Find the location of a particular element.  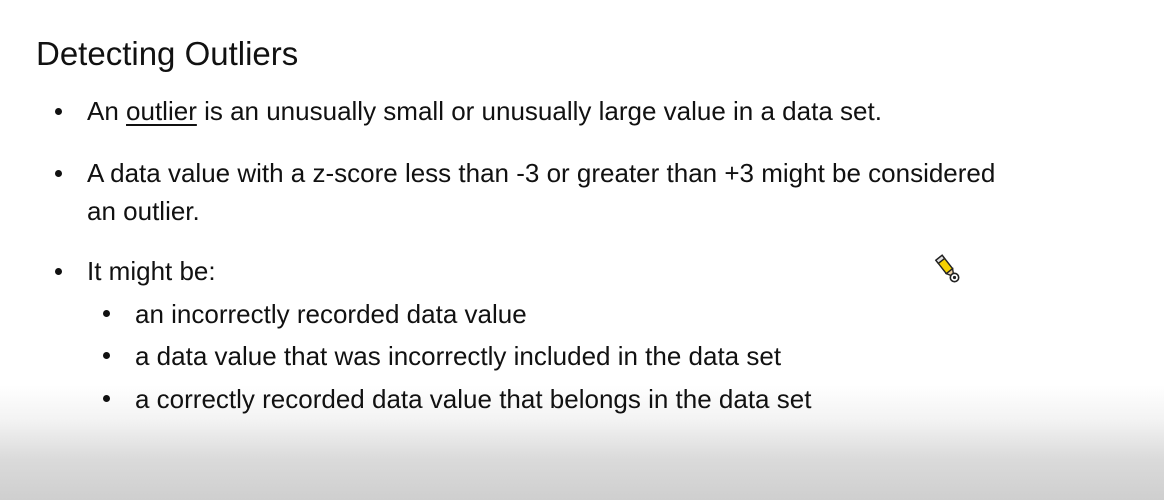

sub-item-incorrectly-recorded: an incorrectly recorded data value is located at coordinates (331, 314).